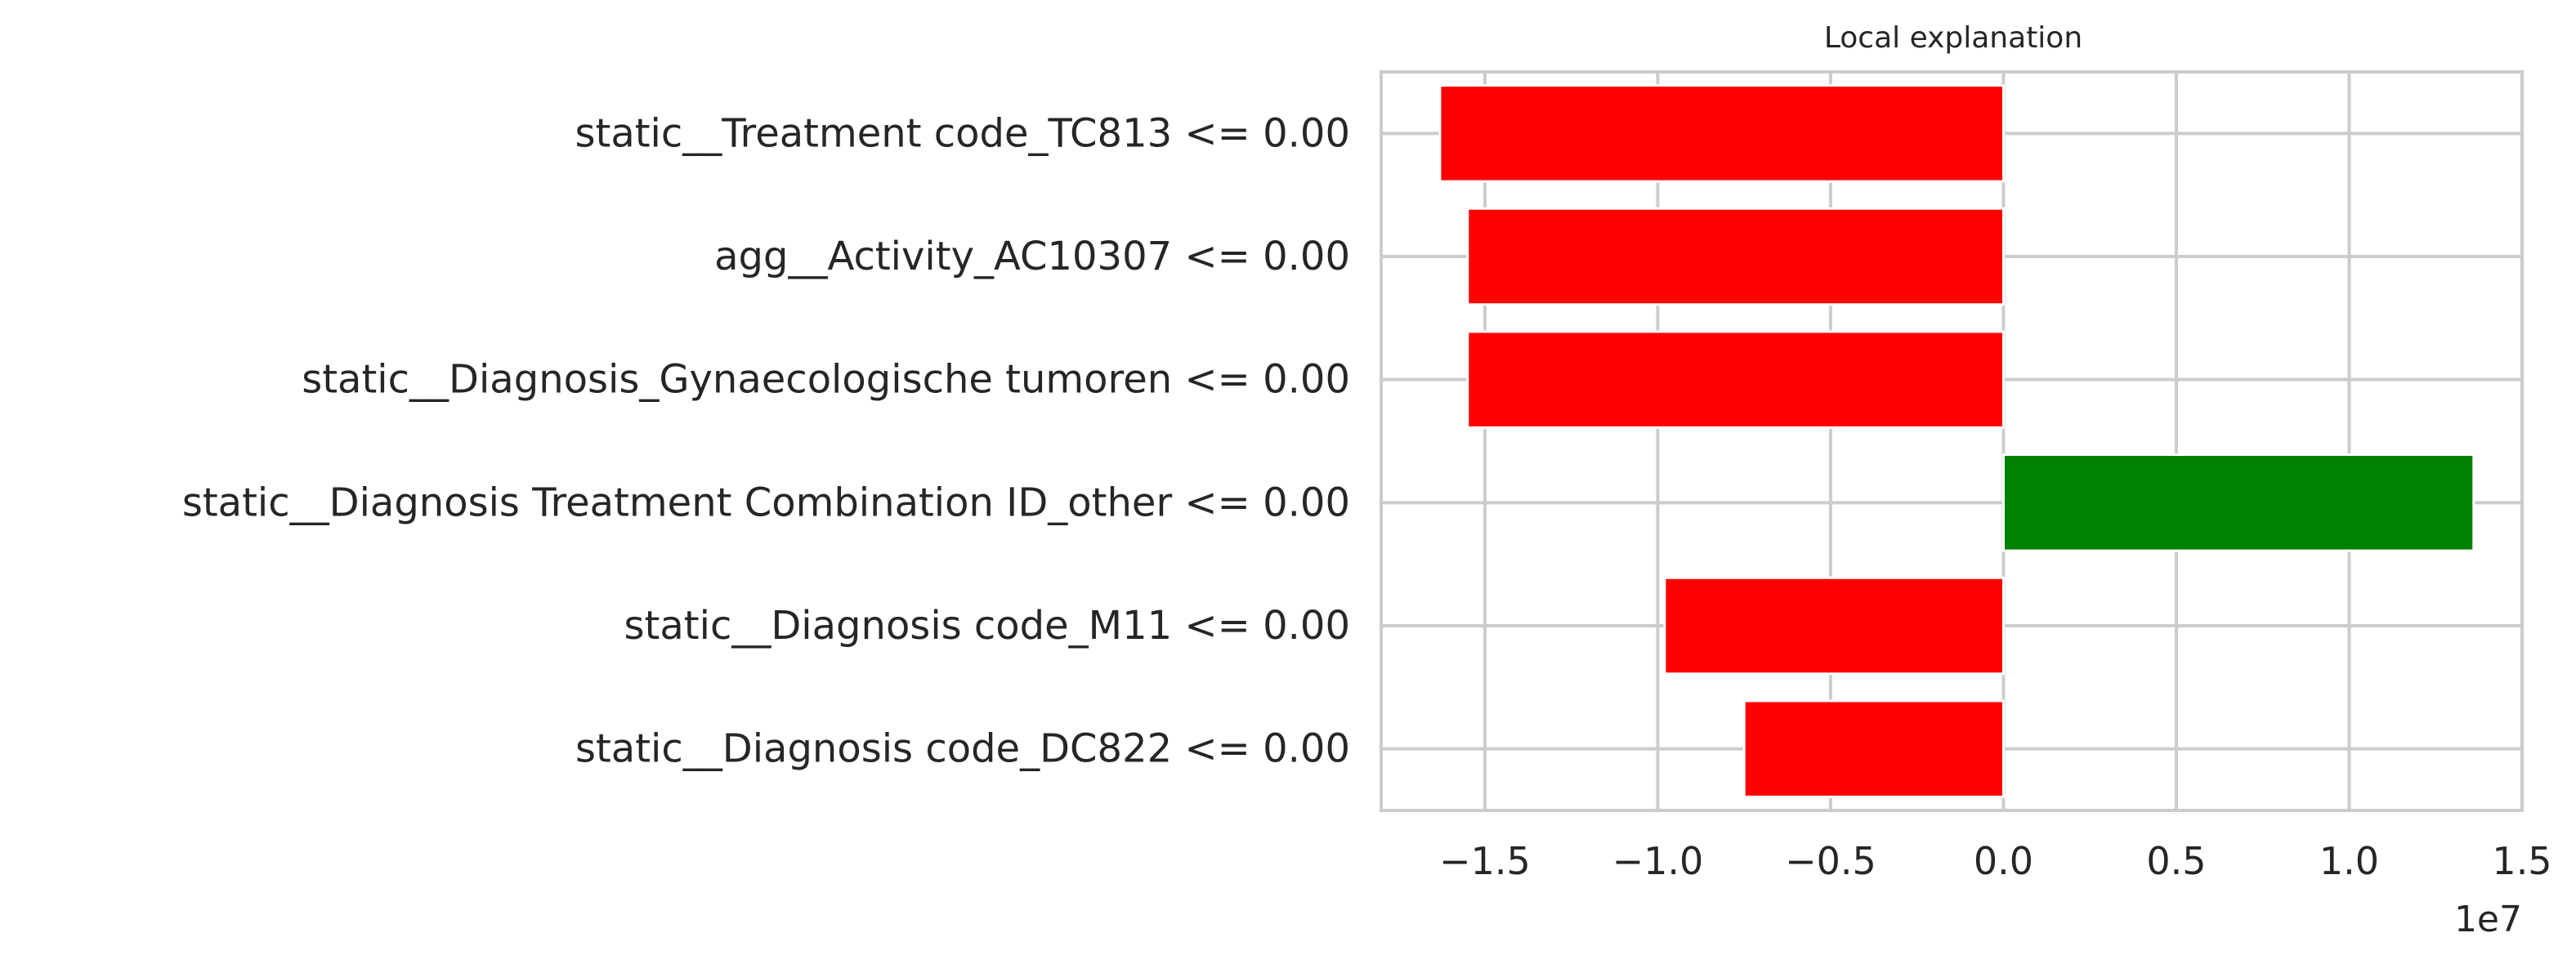  I want to click on x-tick-label: 0.0, so click(2003, 861).